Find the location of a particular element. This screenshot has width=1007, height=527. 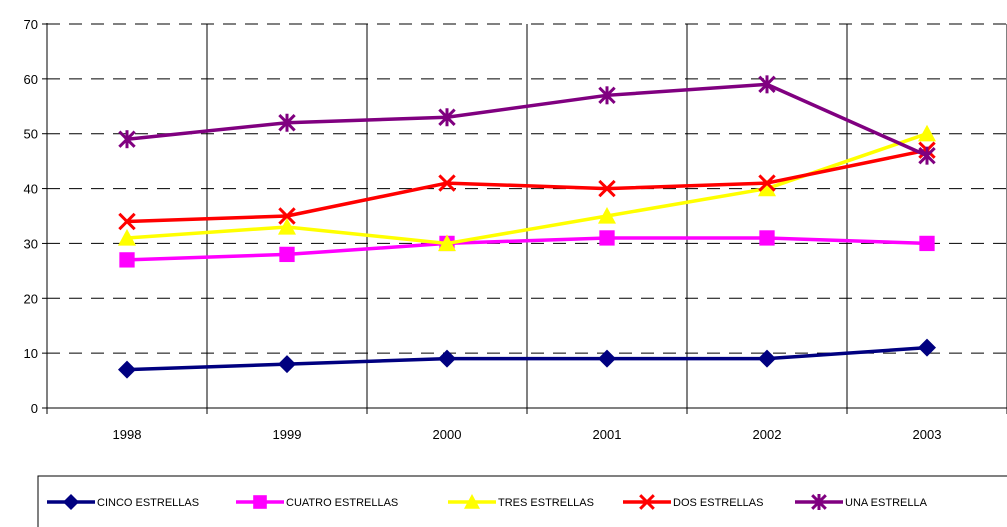

legend-label-tres-estrellas: TRES ESTRELLAS is located at coordinates (546, 503).